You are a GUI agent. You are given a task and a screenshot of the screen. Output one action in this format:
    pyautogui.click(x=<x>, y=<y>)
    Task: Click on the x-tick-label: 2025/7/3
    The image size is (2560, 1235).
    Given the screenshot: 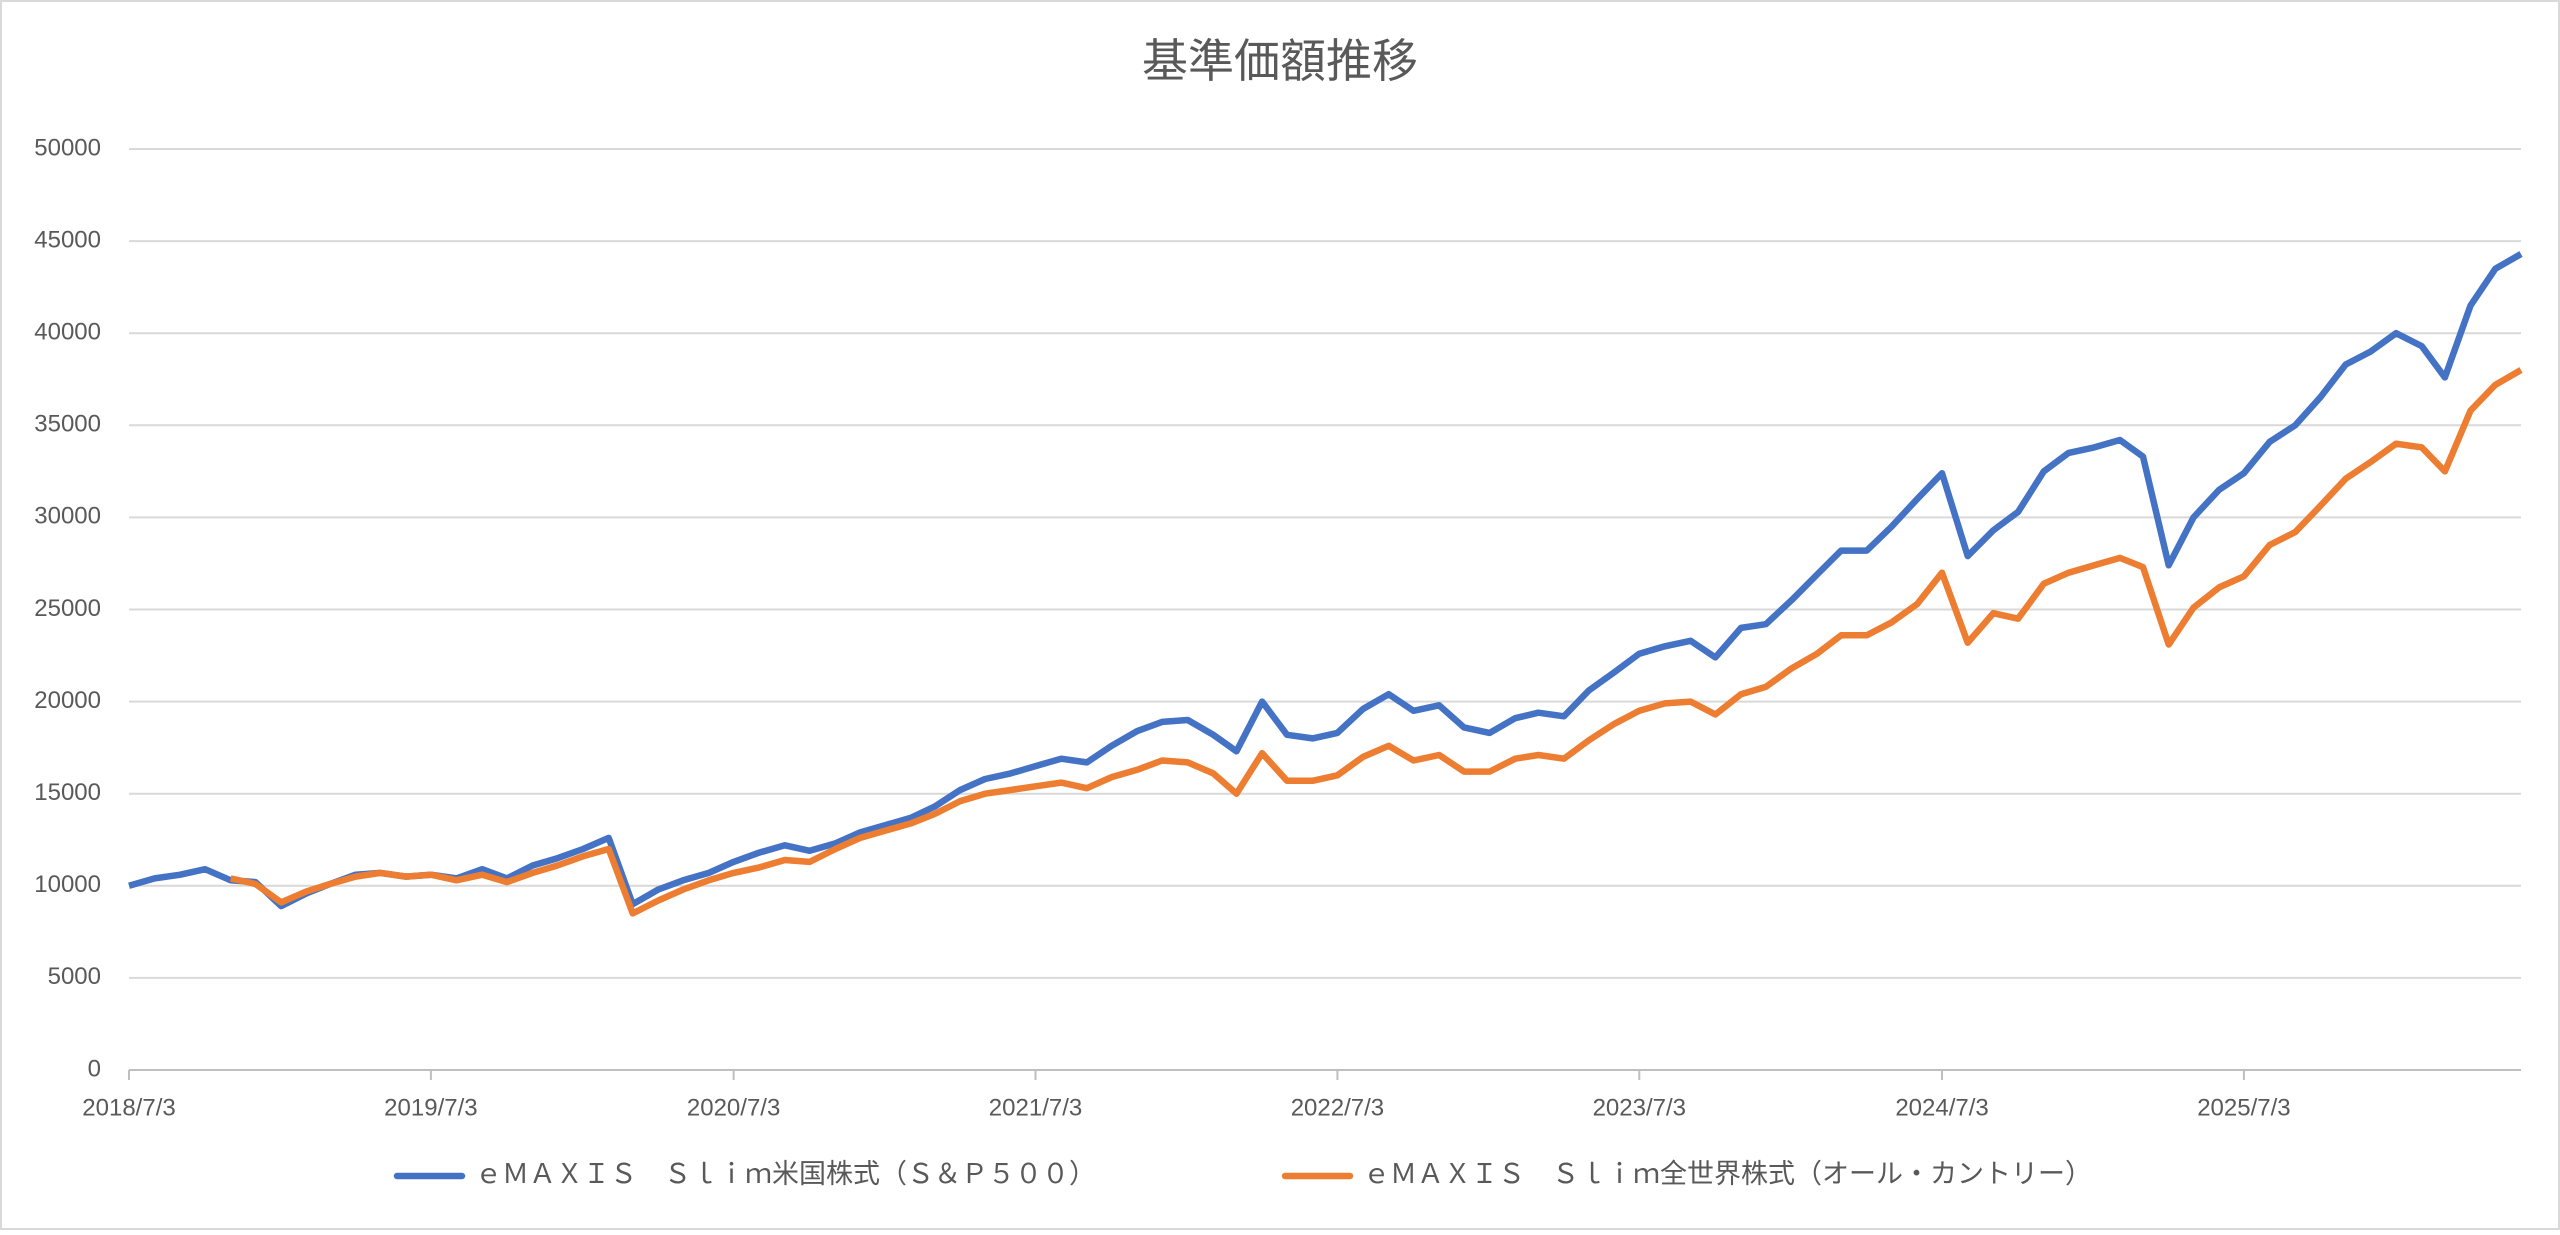 What is the action you would take?
    pyautogui.click(x=2243, y=1107)
    